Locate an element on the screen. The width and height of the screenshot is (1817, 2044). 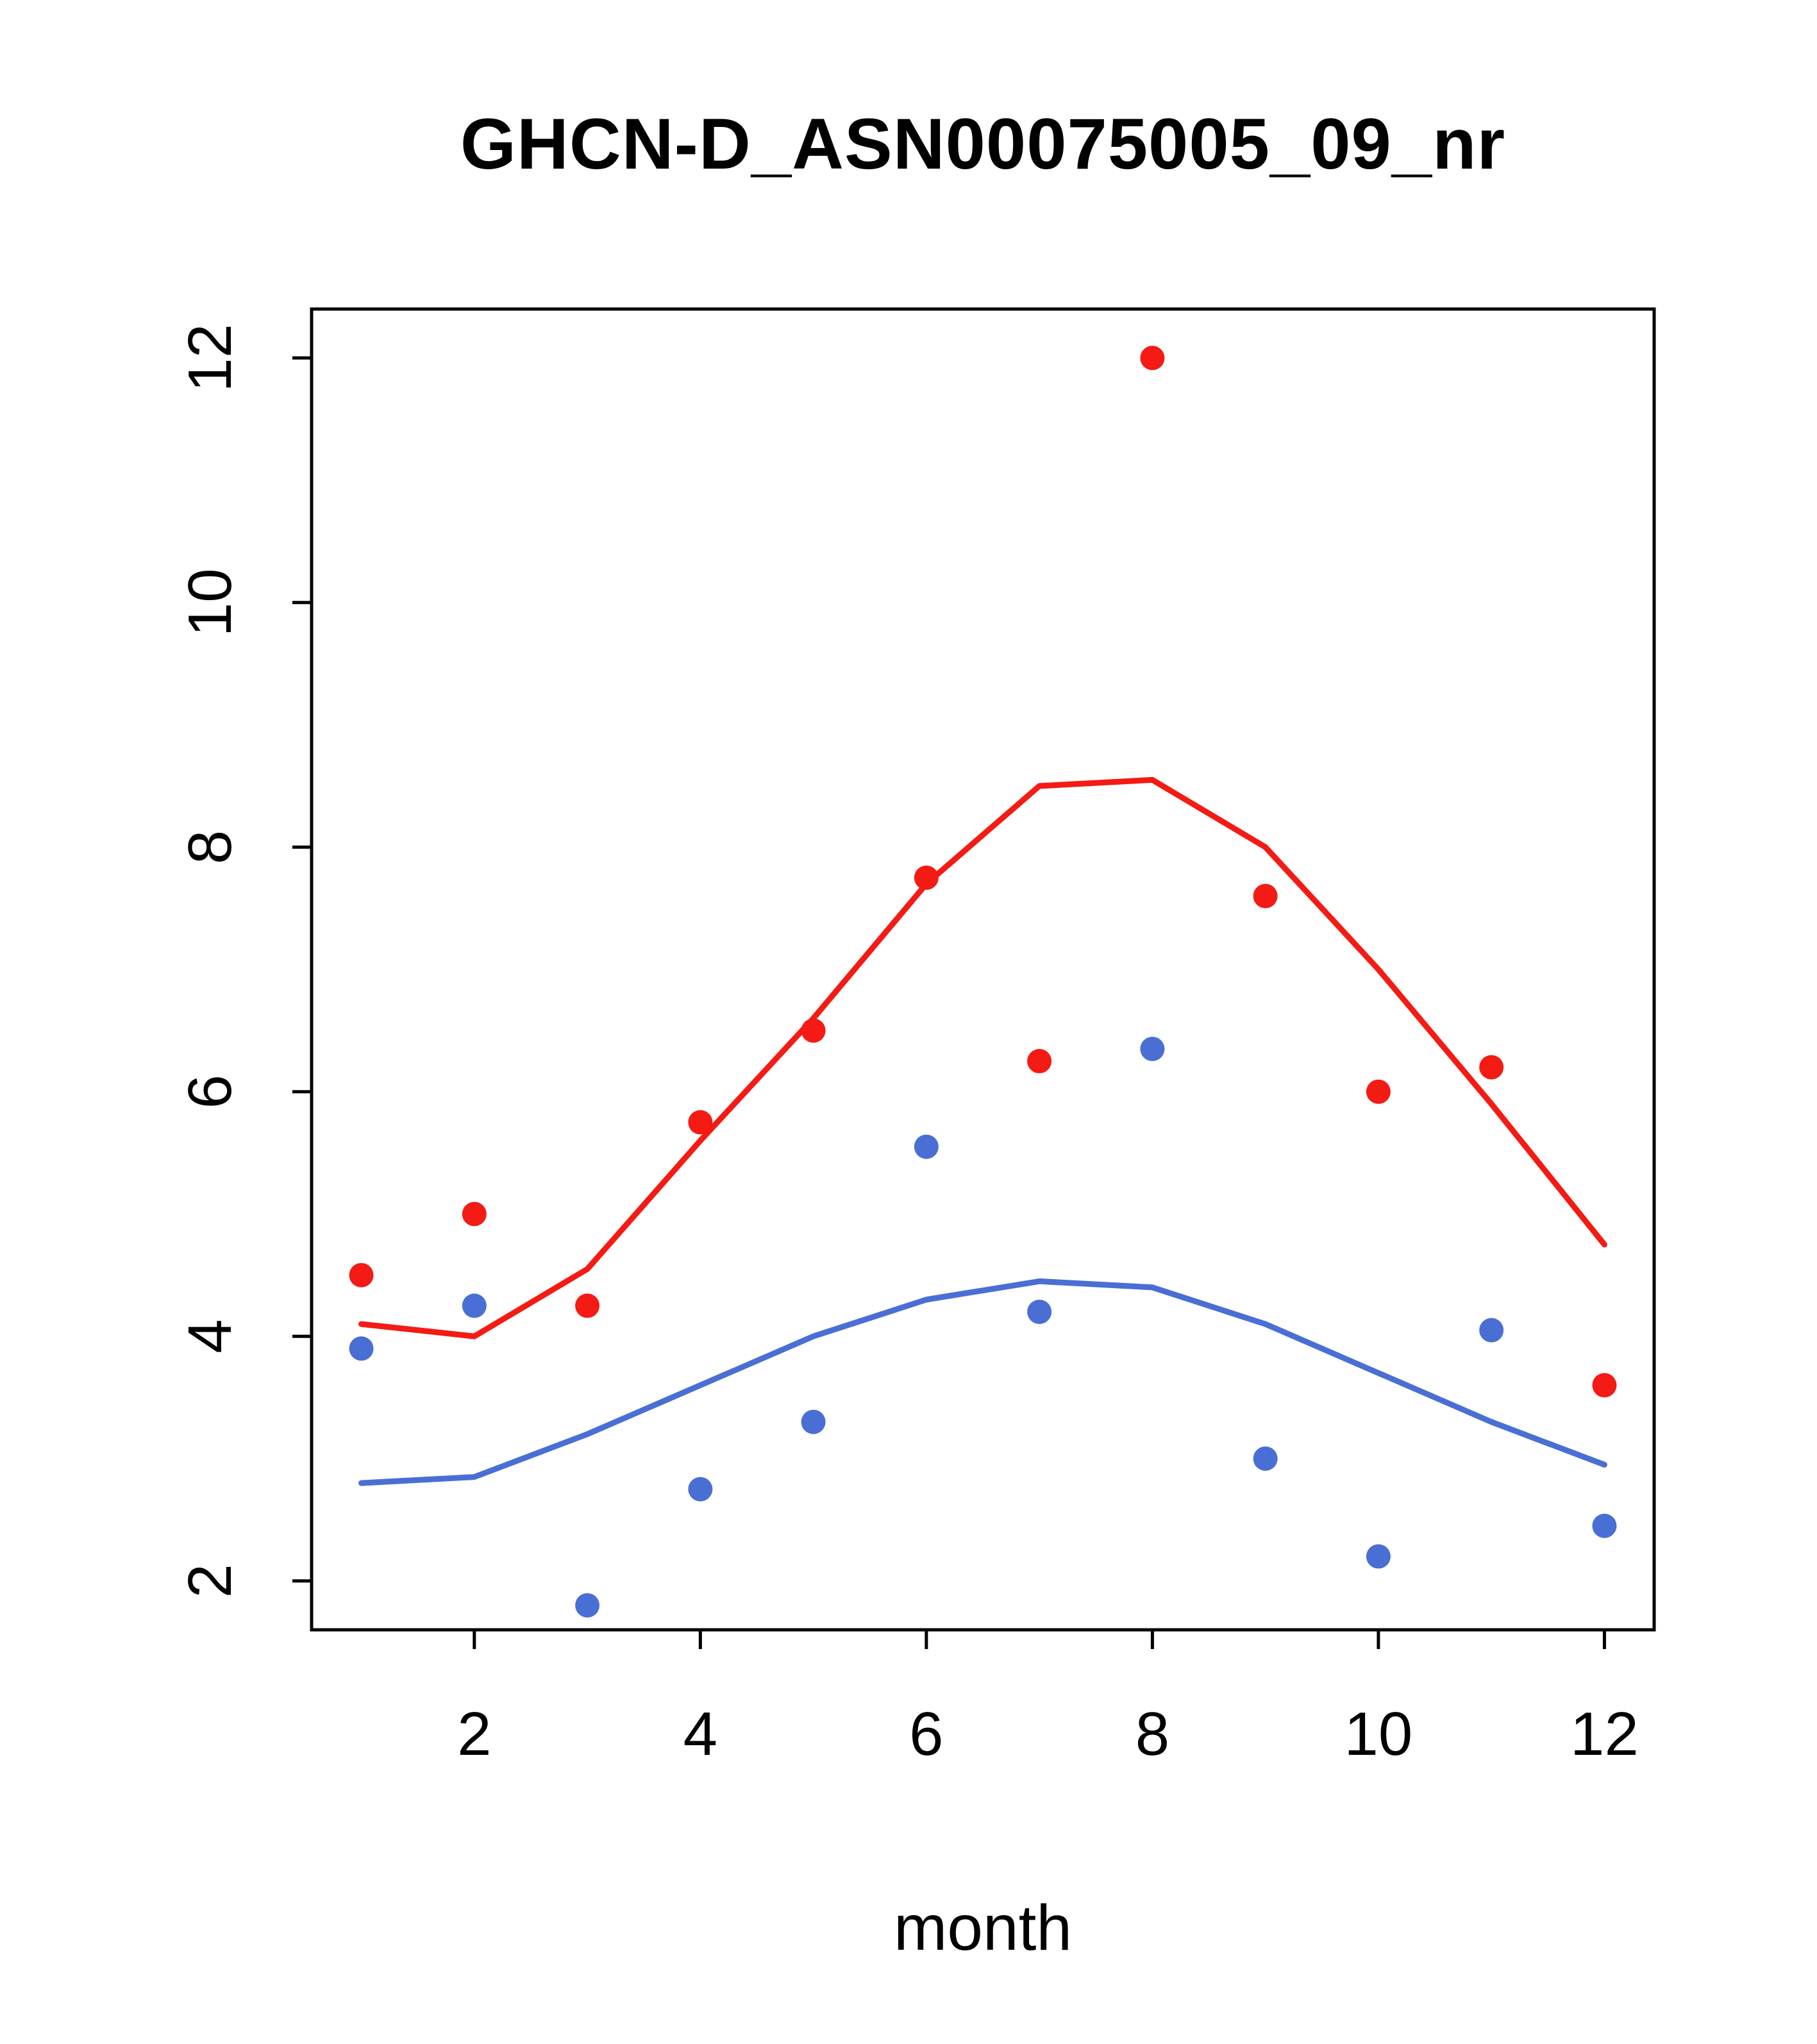
y-tick-label: 6 is located at coordinates (210, 1092).